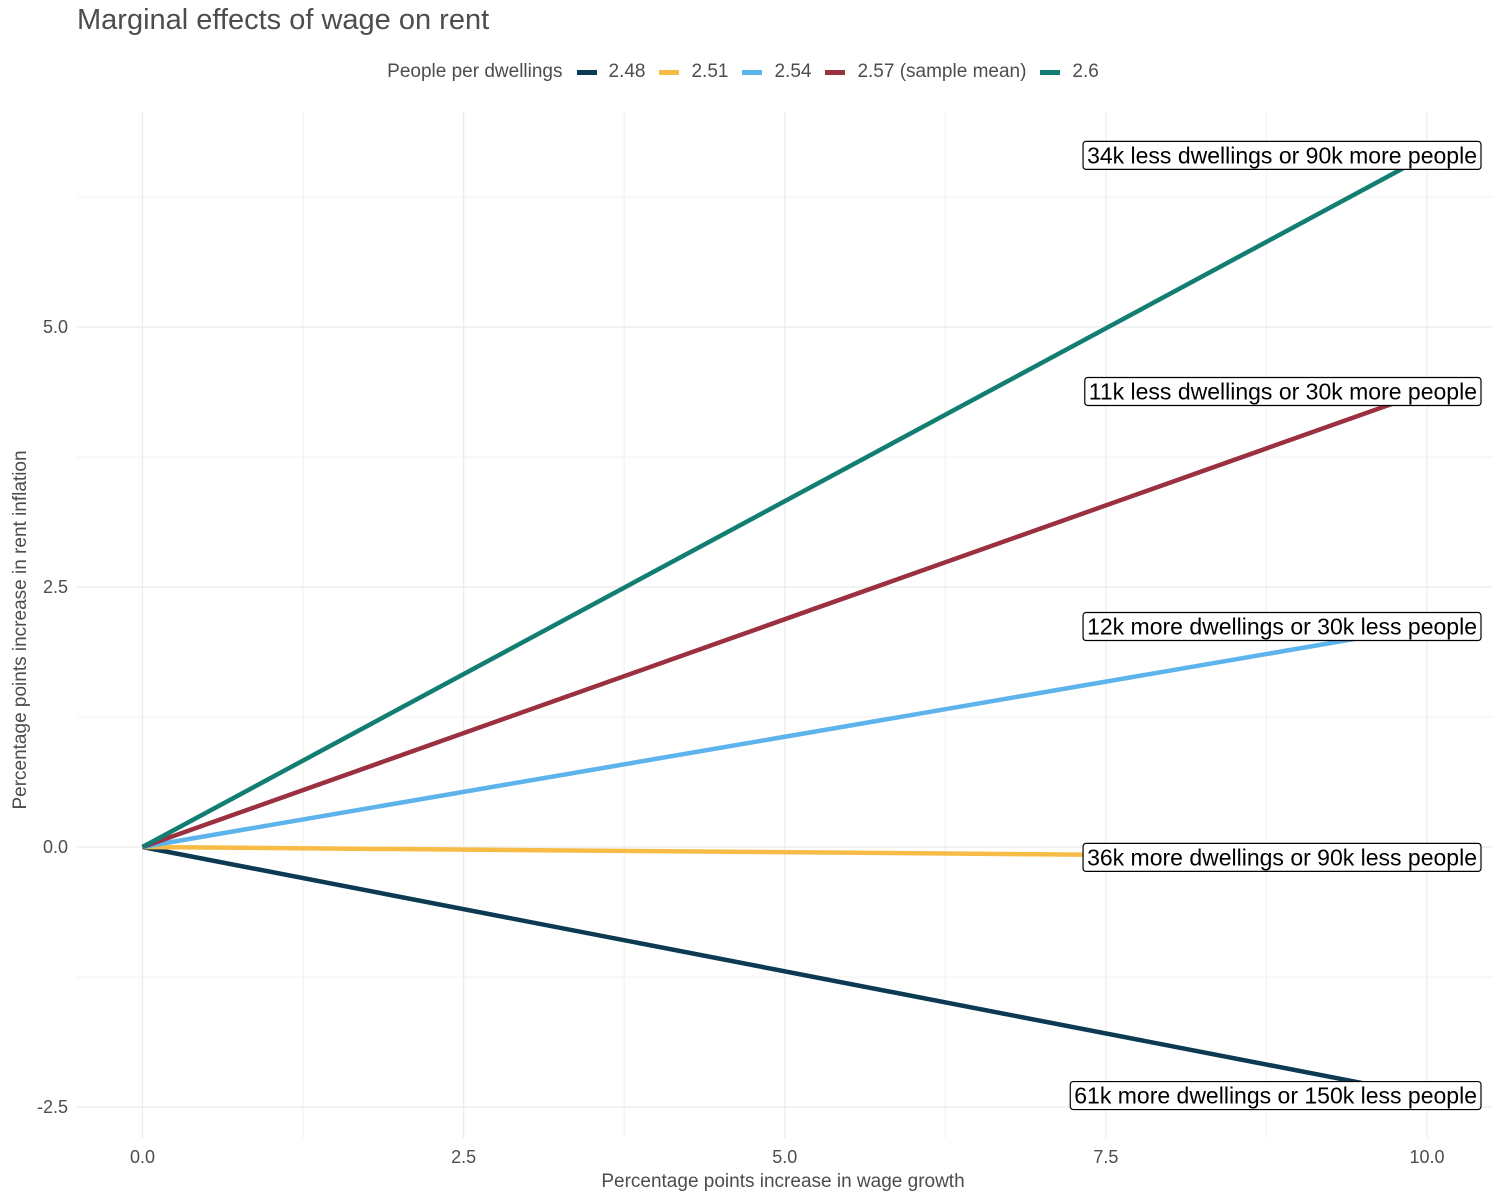  Describe the element at coordinates (463, 1157) in the screenshot. I see `x-tick-label: 2.5` at that location.